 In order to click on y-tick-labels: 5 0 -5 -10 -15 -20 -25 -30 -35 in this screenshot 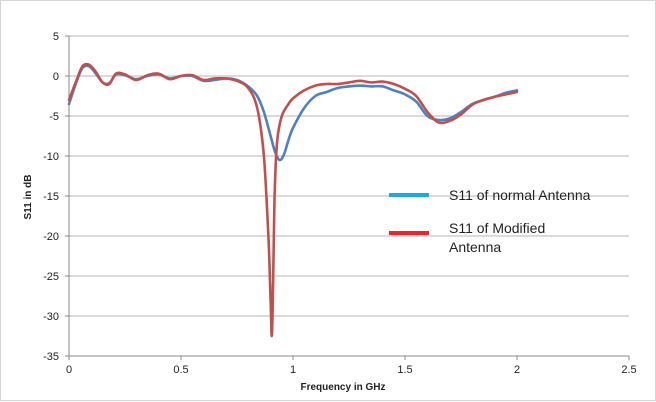, I will do `click(51, 197)`.